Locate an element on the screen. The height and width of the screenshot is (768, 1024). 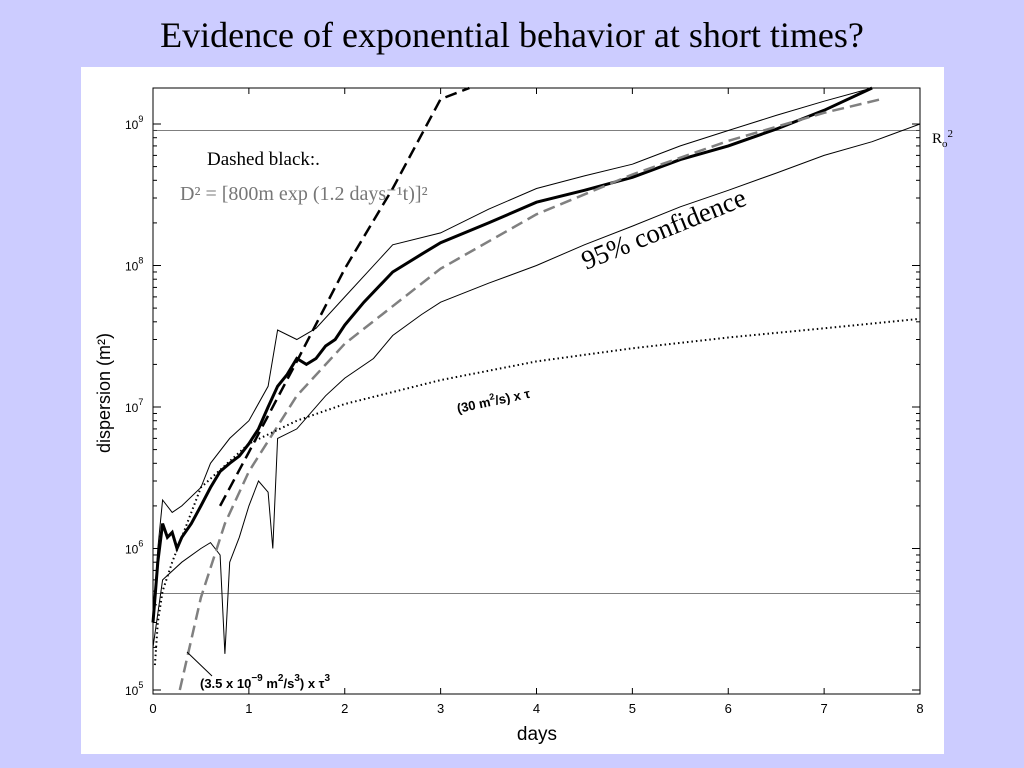
y-tick-label: 10⁵ is located at coordinates (134, 689).